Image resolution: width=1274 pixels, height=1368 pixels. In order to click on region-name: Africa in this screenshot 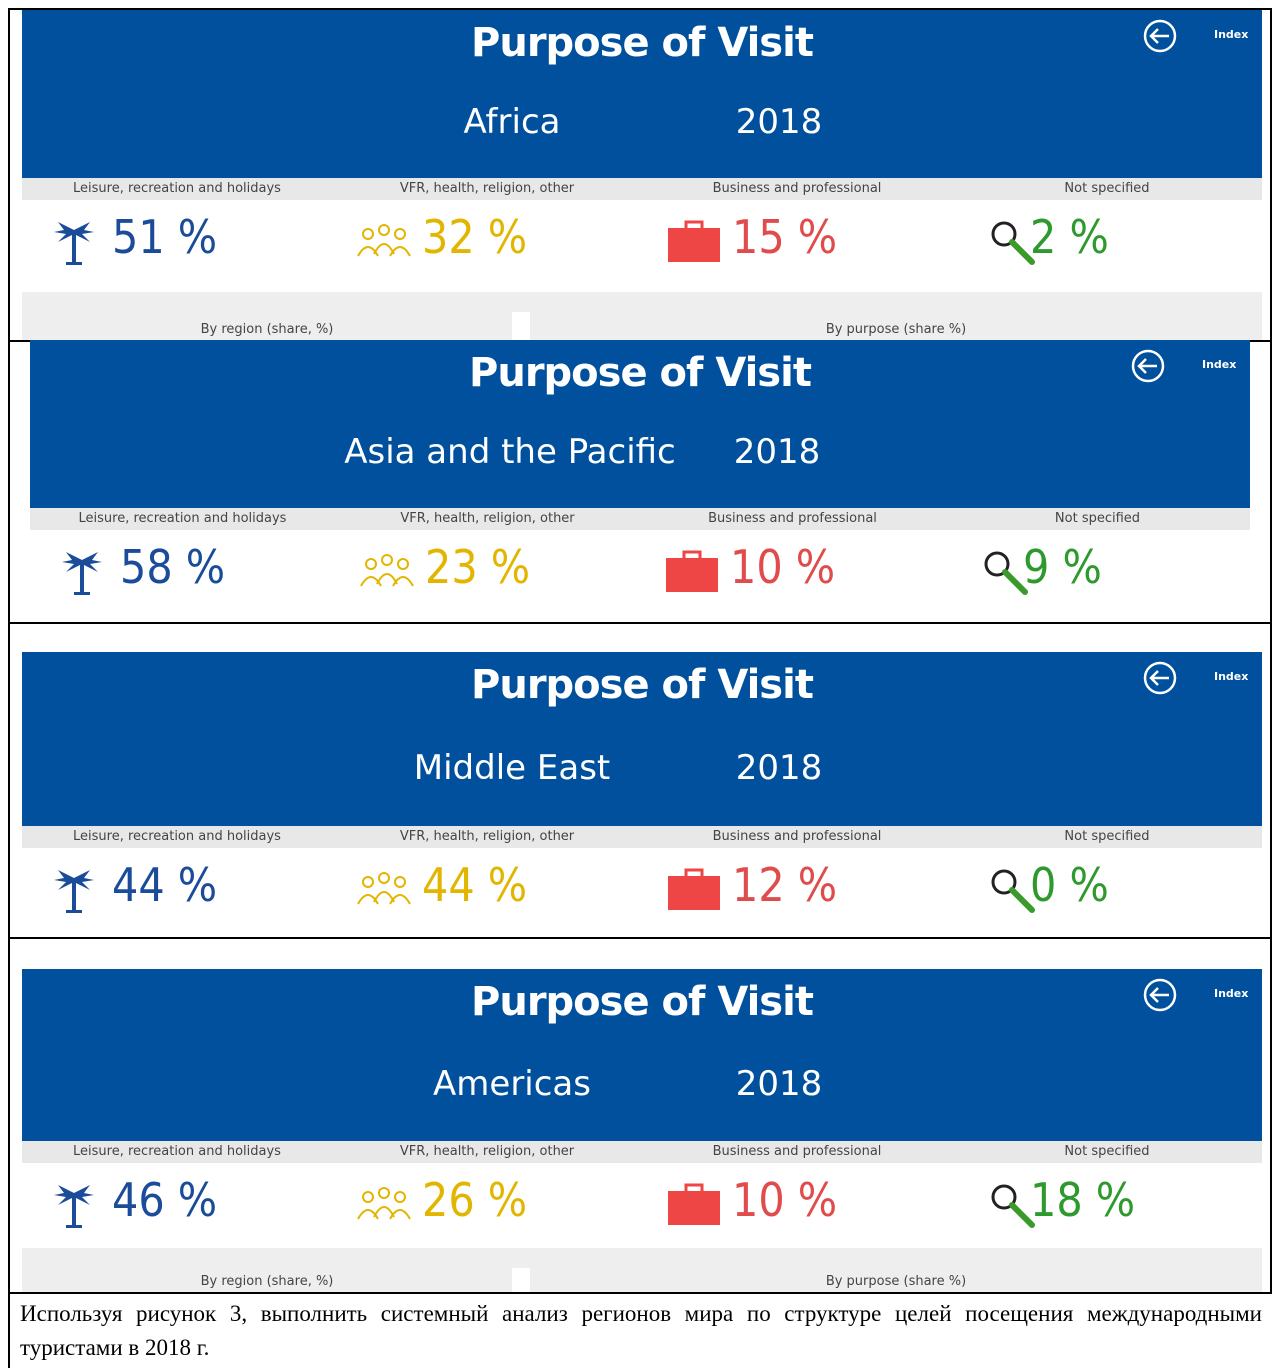, I will do `click(512, 122)`.